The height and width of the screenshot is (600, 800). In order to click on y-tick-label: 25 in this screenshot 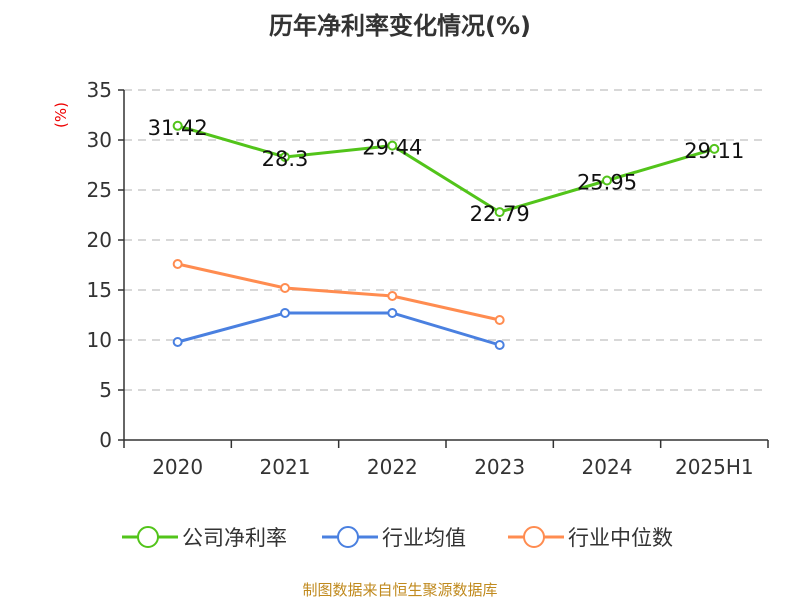, I will do `click(99, 190)`.